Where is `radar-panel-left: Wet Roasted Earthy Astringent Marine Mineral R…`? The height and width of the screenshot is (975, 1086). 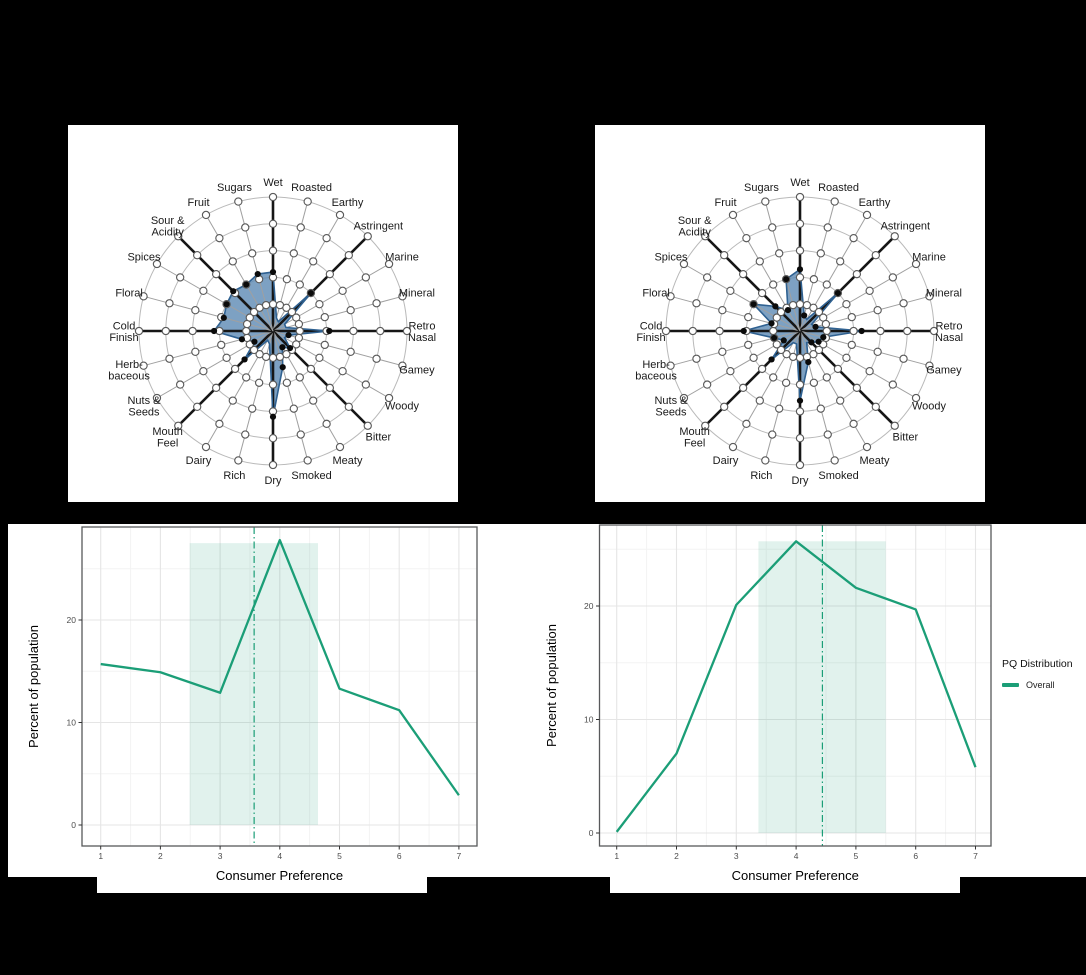 radar-panel-left: Wet Roasted Earthy Astringent Marine Mineral R… is located at coordinates (263, 313).